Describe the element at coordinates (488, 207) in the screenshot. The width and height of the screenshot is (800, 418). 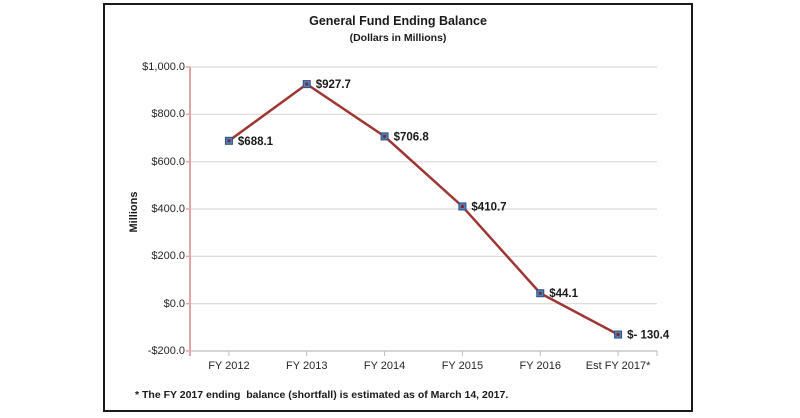
I see `data-point-label: $410.7` at that location.